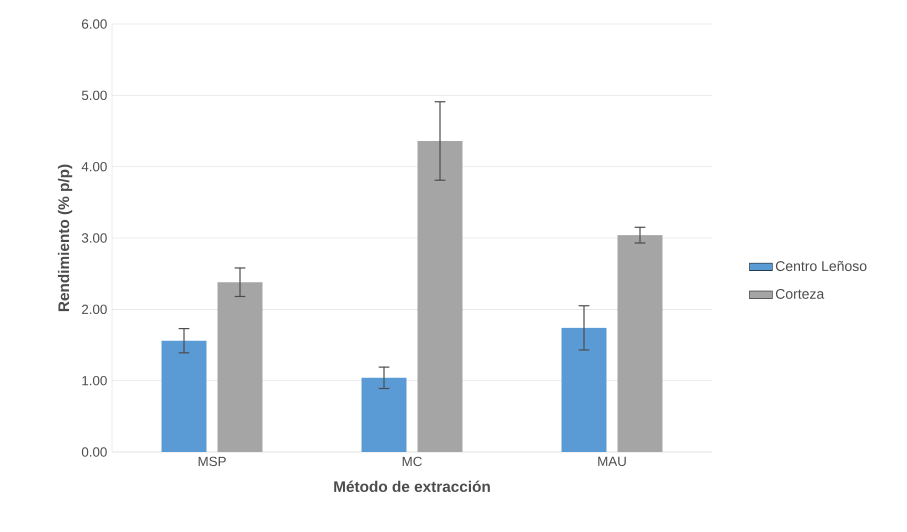 The width and height of the screenshot is (907, 532). What do you see at coordinates (612, 461) in the screenshot?
I see `x-tick-label: MAU` at bounding box center [612, 461].